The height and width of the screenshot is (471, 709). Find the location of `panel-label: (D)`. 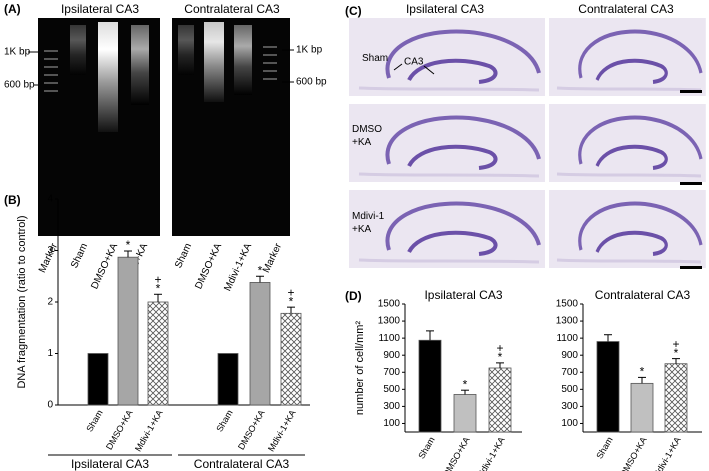

panel-label: (D) is located at coordinates (353, 296).